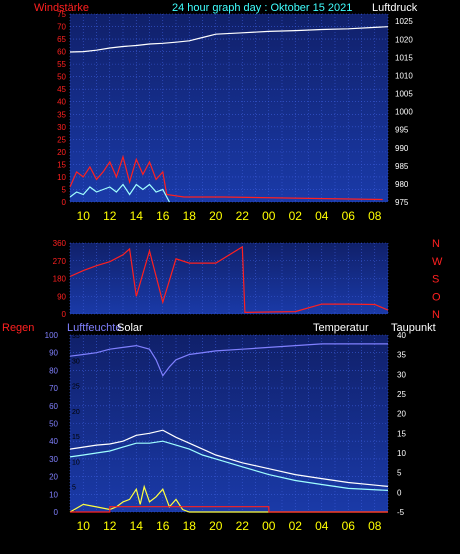 This screenshot has height=554, width=460. What do you see at coordinates (404, 75) in the screenshot?
I see `right-tick-label: 1010` at bounding box center [404, 75].